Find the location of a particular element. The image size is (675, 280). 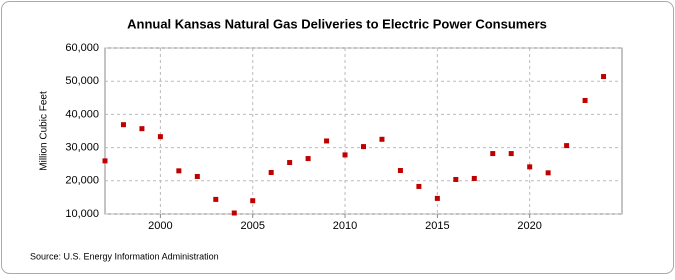

y-tick-label: 30,000 is located at coordinates (82, 148).